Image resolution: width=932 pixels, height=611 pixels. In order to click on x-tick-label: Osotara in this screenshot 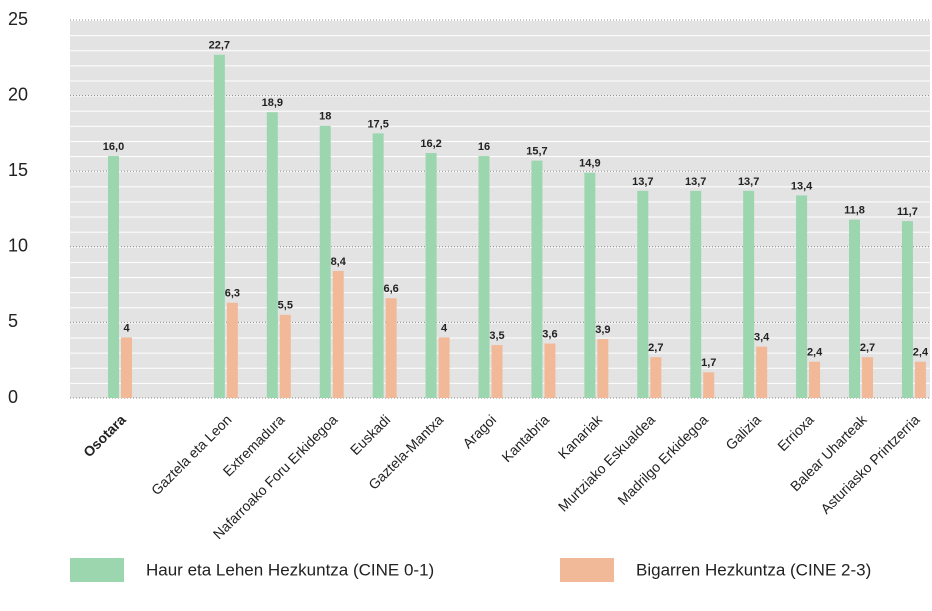, I will do `click(104, 435)`.